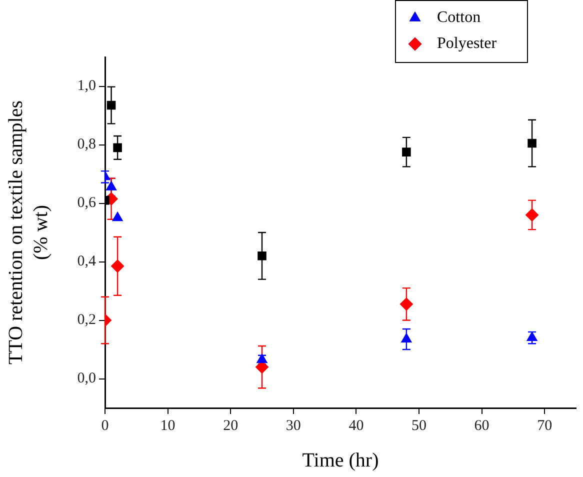 This screenshot has width=583, height=477. What do you see at coordinates (86, 203) in the screenshot?
I see `y-tick-label: 0,6` at bounding box center [86, 203].